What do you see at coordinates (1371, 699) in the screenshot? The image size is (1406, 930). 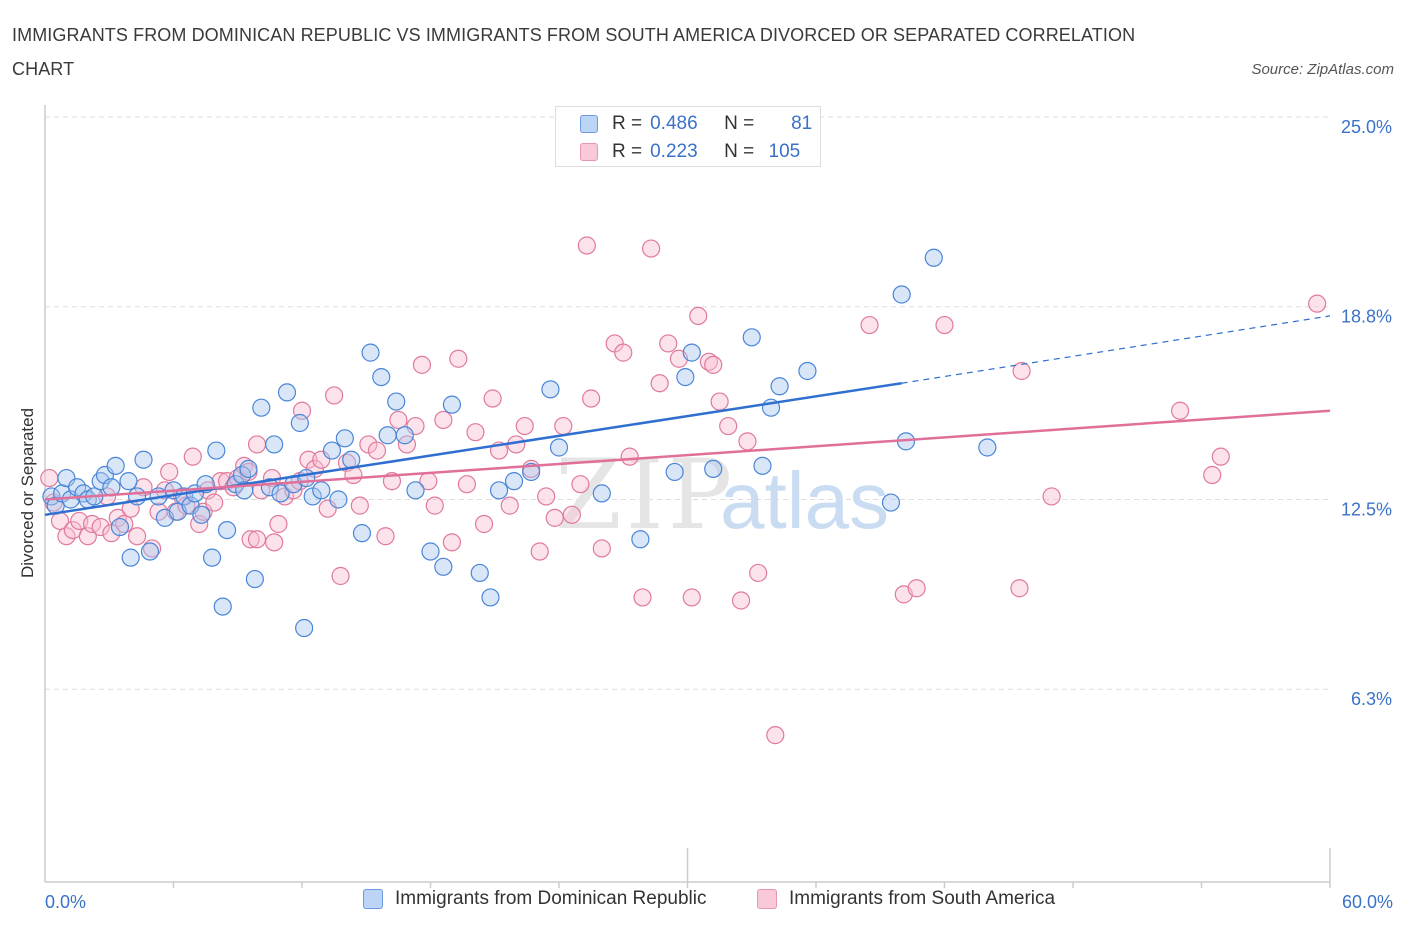 I see `y-tick-label: 6.3%` at bounding box center [1371, 699].